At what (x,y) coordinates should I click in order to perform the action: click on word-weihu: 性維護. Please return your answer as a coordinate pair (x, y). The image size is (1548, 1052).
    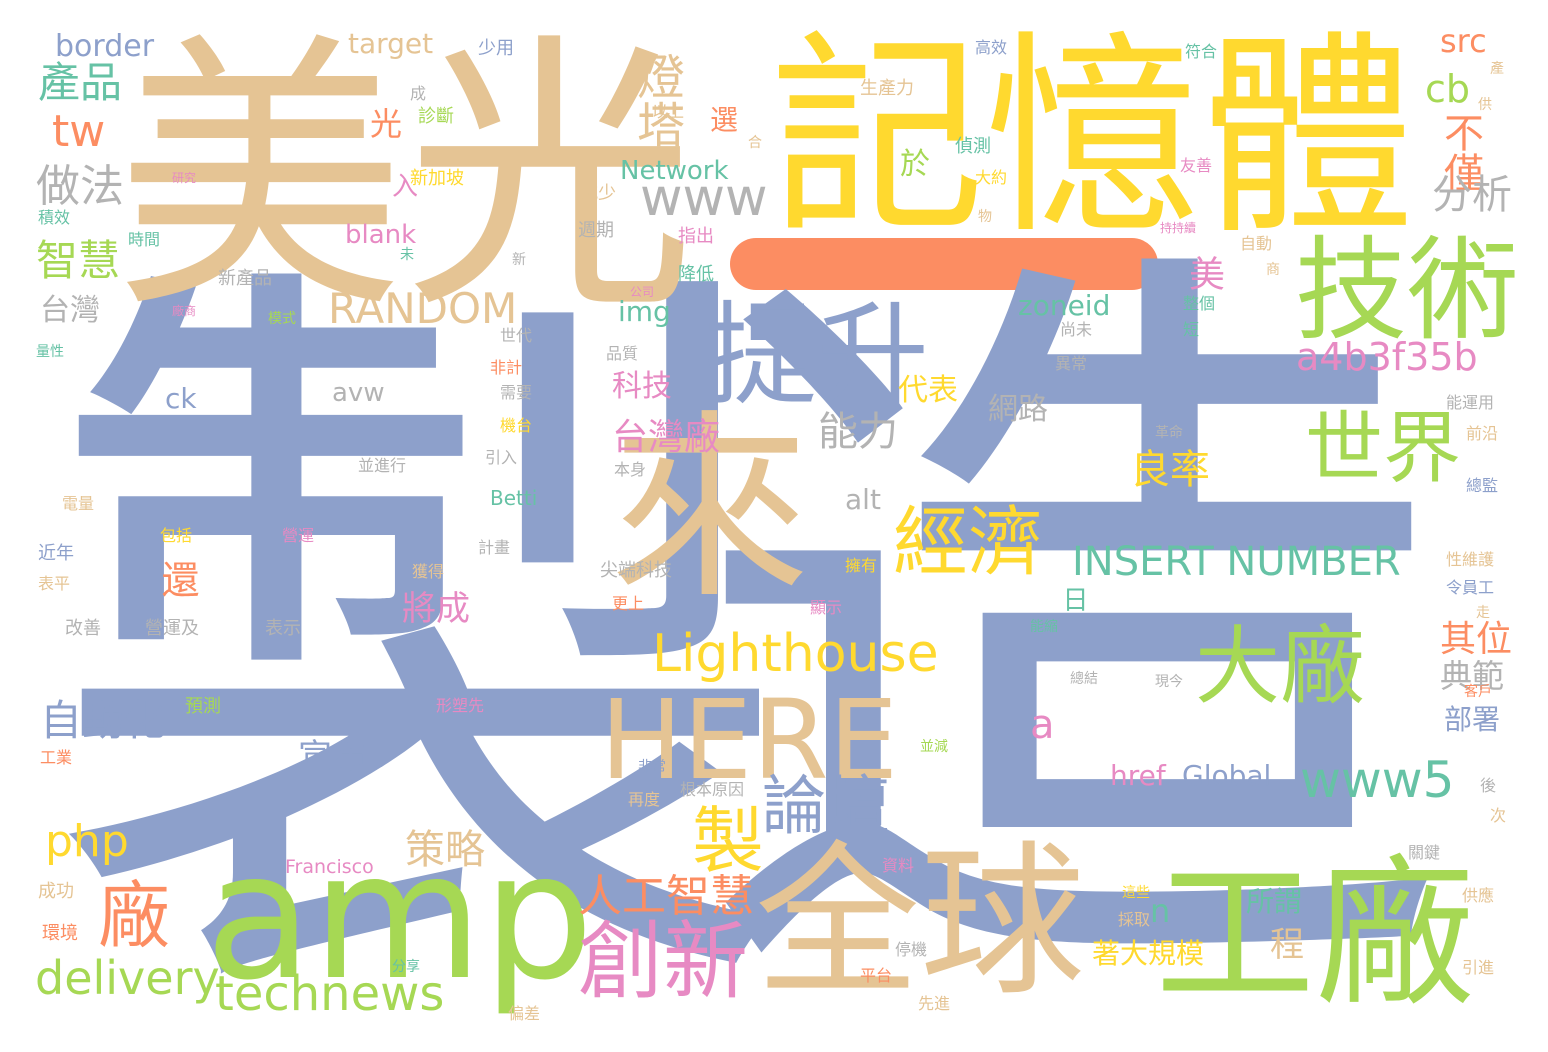
    Looking at the image, I should click on (1470, 559).